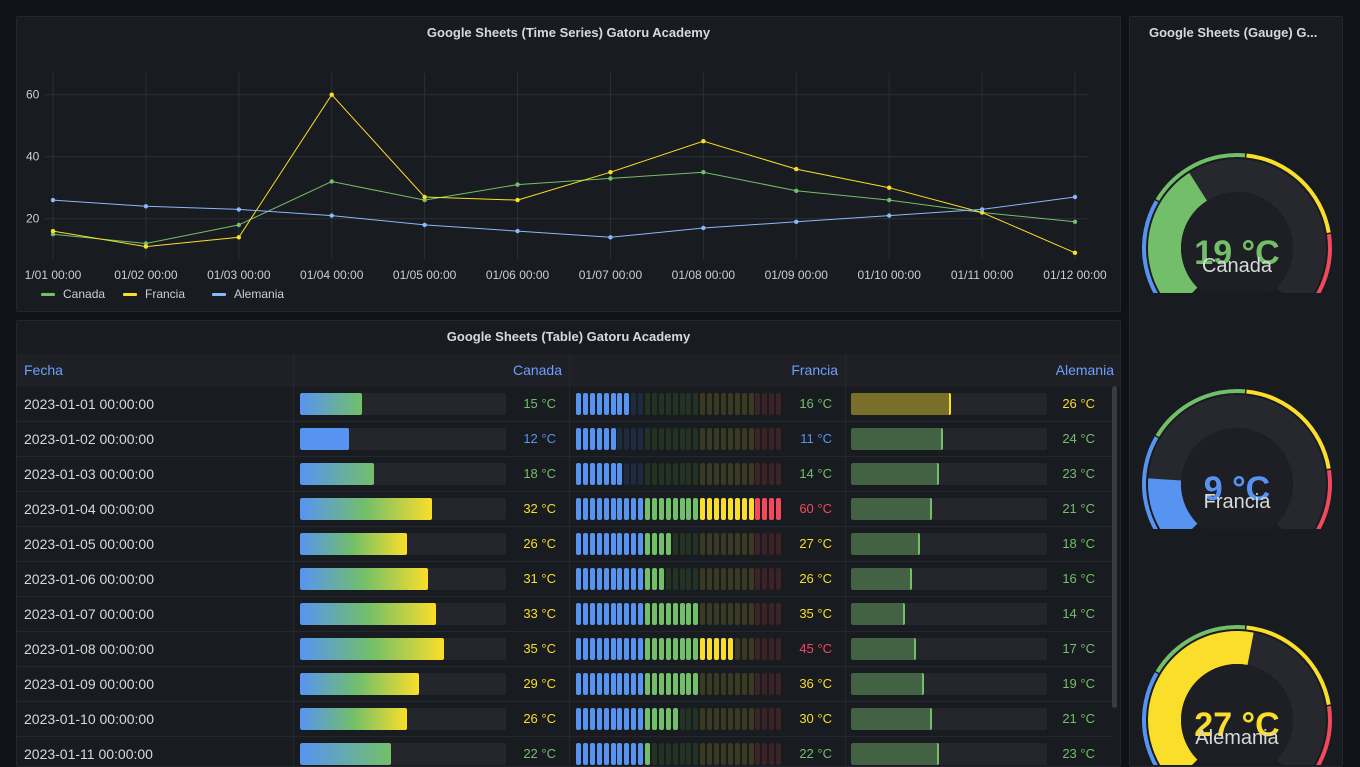 Image resolution: width=1360 pixels, height=767 pixels. Describe the element at coordinates (816, 438) in the screenshot. I see `cell-value: 11 °C` at that location.